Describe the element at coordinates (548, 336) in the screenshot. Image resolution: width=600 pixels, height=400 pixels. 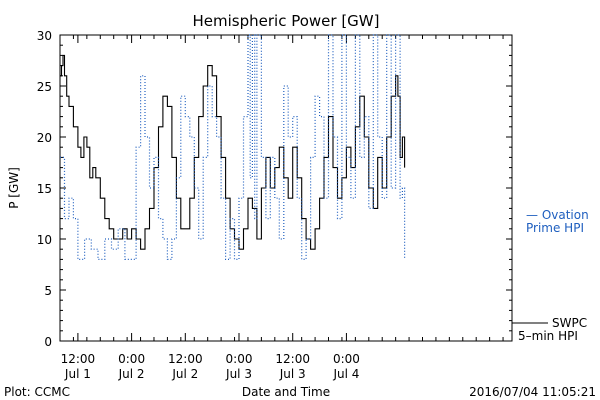
I see `legend-swpc-line2: 5–min HPI` at that location.